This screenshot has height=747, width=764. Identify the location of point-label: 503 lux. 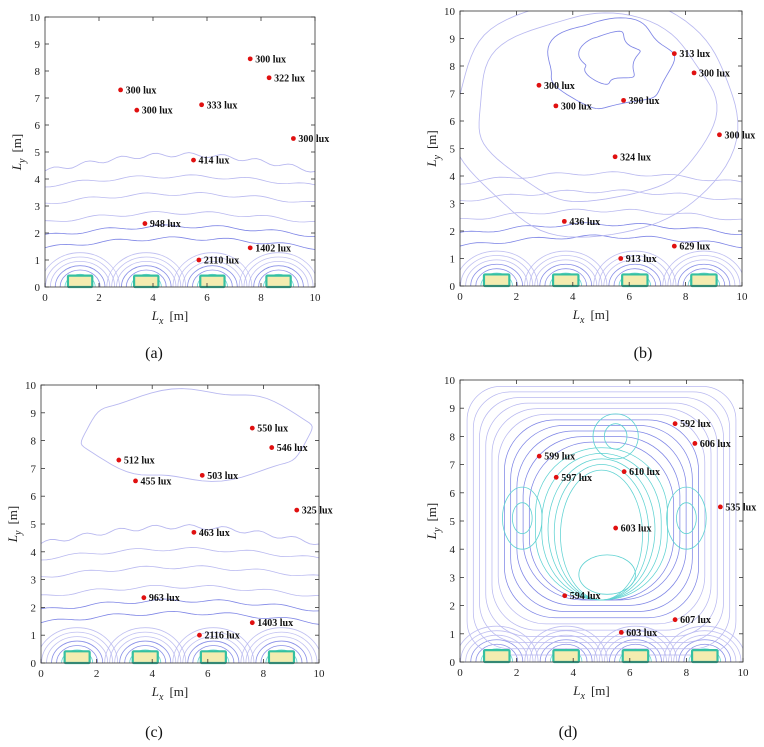
(222, 476).